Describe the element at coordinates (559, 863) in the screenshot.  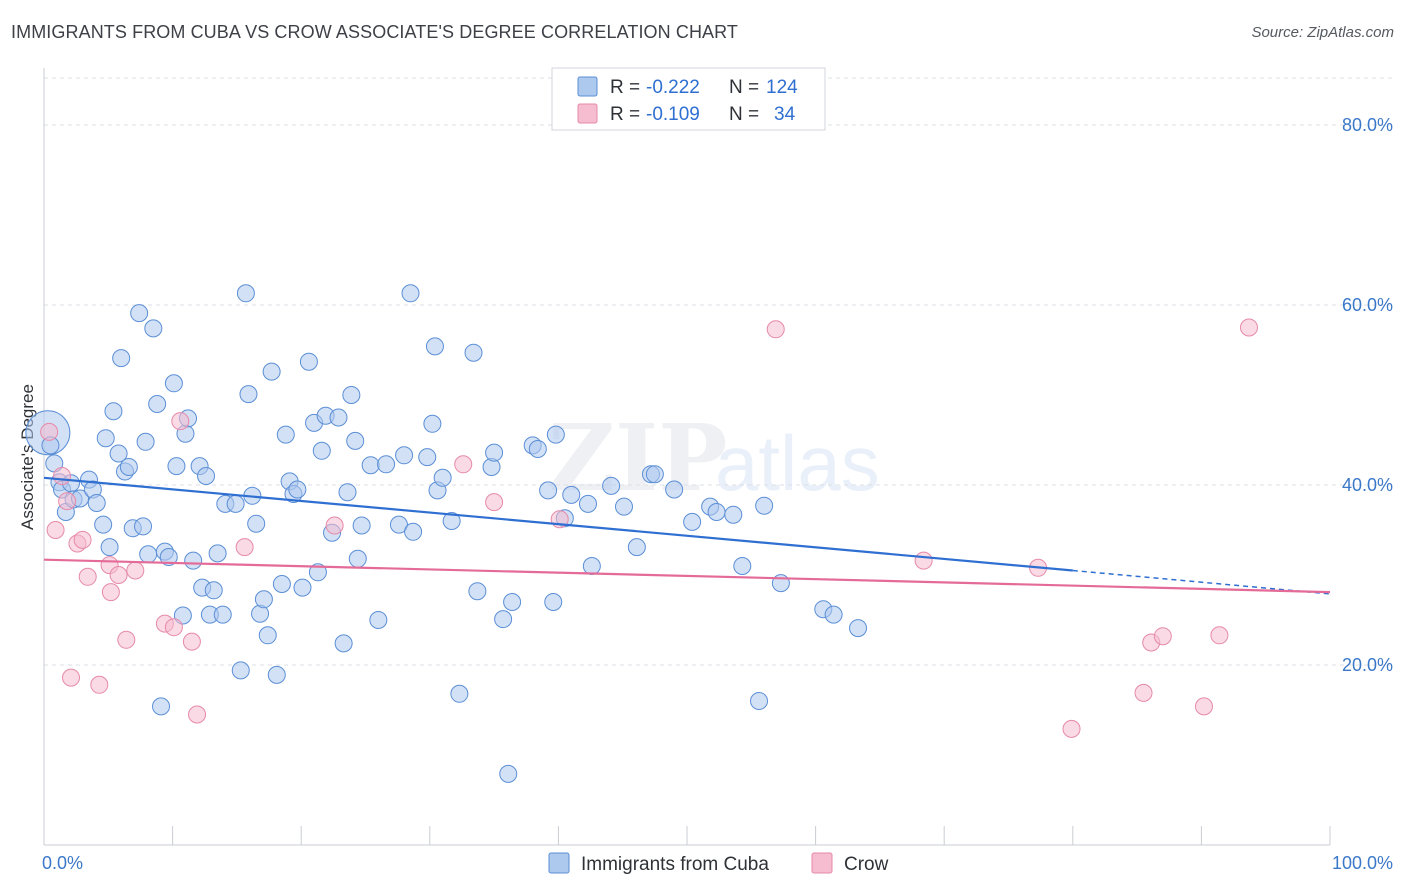
I see `bottom-legend-swatch-blue` at that location.